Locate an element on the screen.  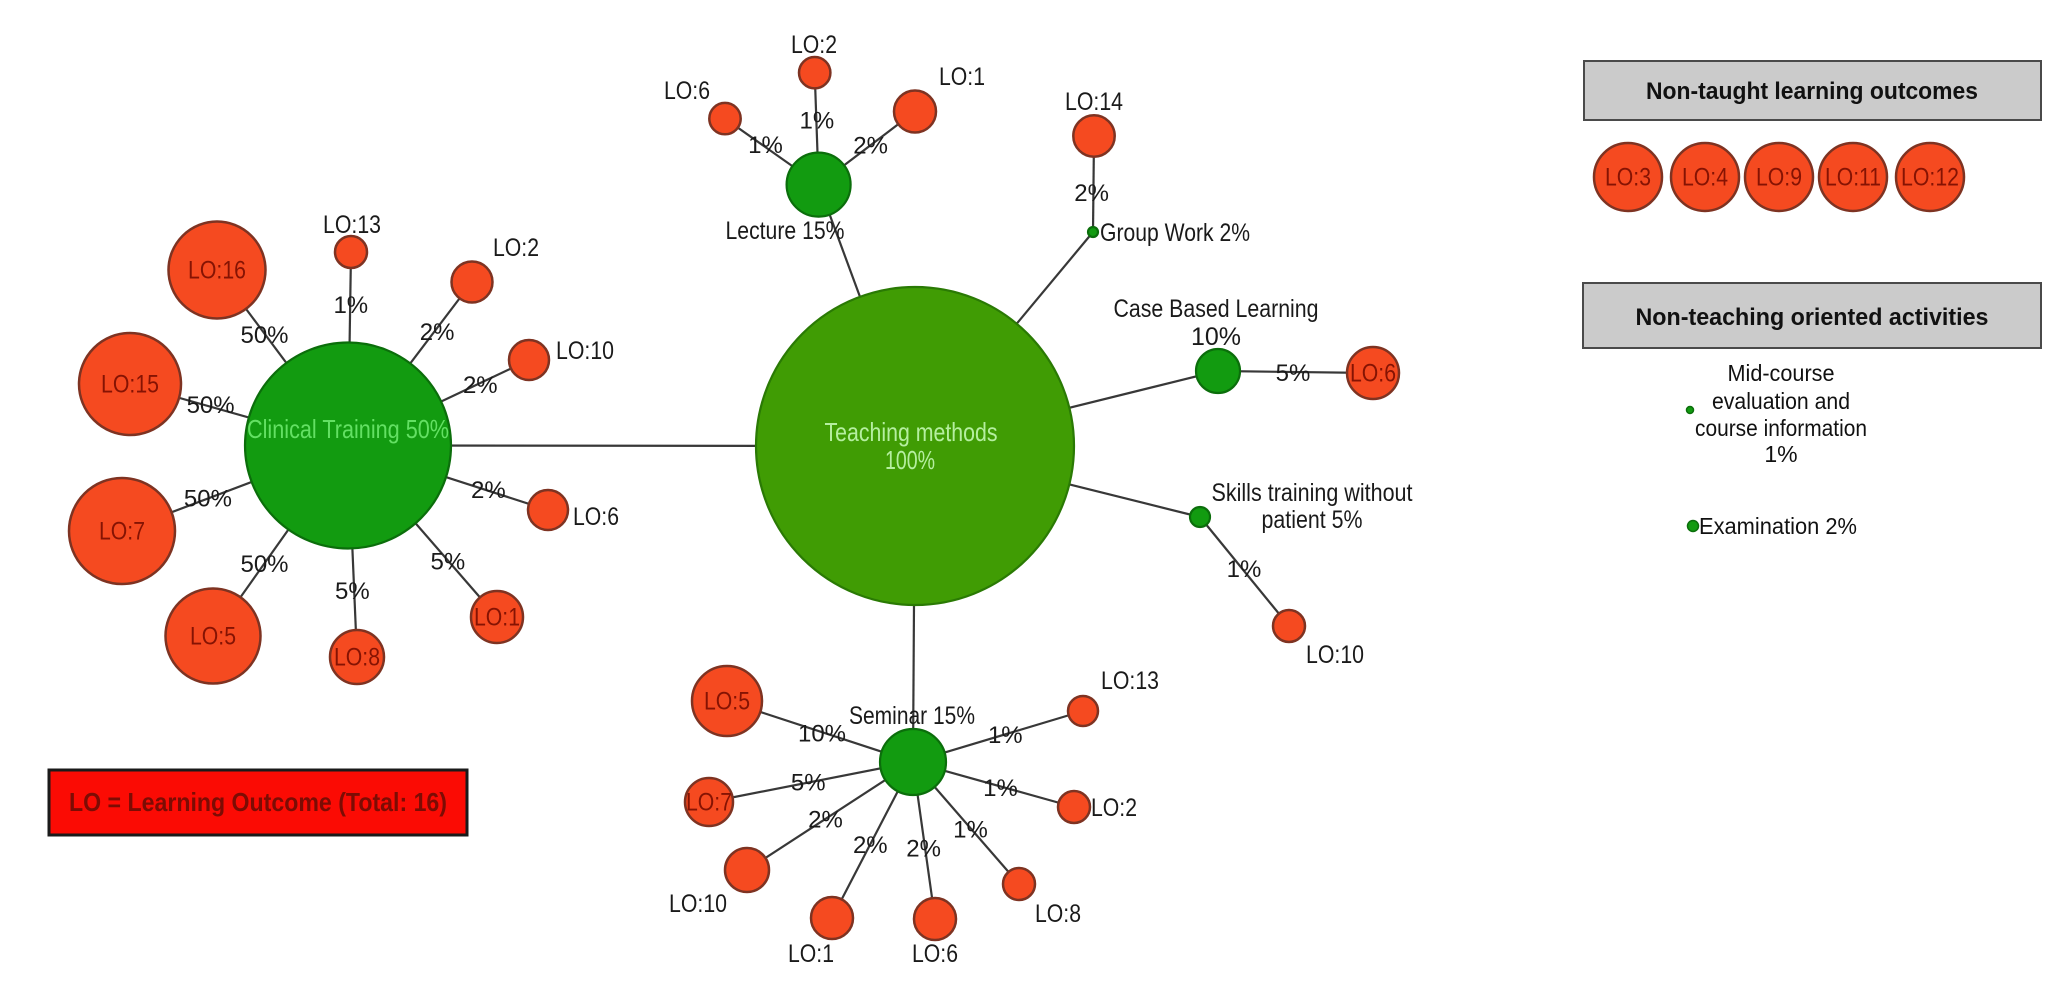
svg-text: Seminar 15% is located at coordinates (912, 716).